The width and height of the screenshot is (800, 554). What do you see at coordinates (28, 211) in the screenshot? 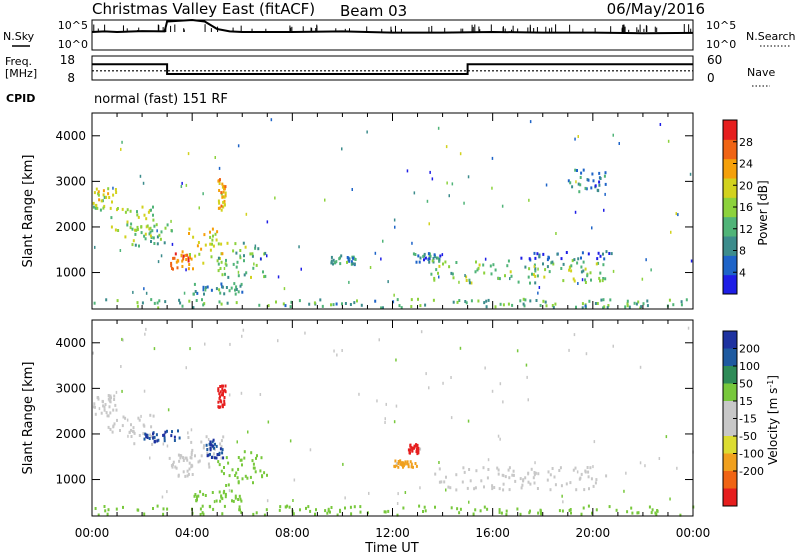
I see `power-ylabel: Slant Range [km]` at bounding box center [28, 211].